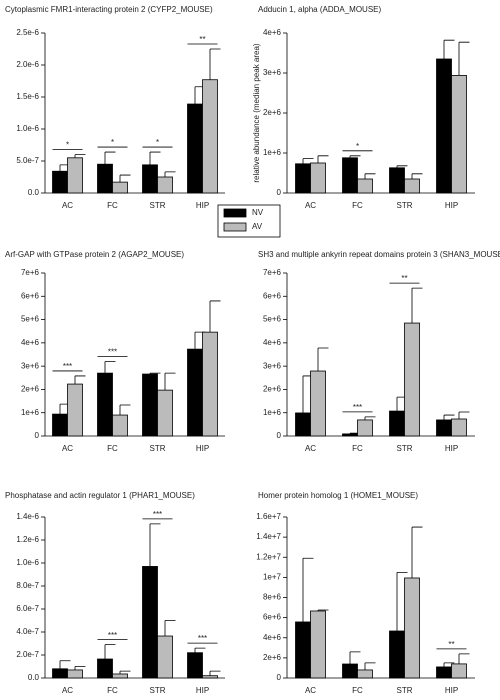 The image size is (500, 700). What do you see at coordinates (272, 597) in the screenshot?
I see `y-tick-label: 8e+6` at bounding box center [272, 597].